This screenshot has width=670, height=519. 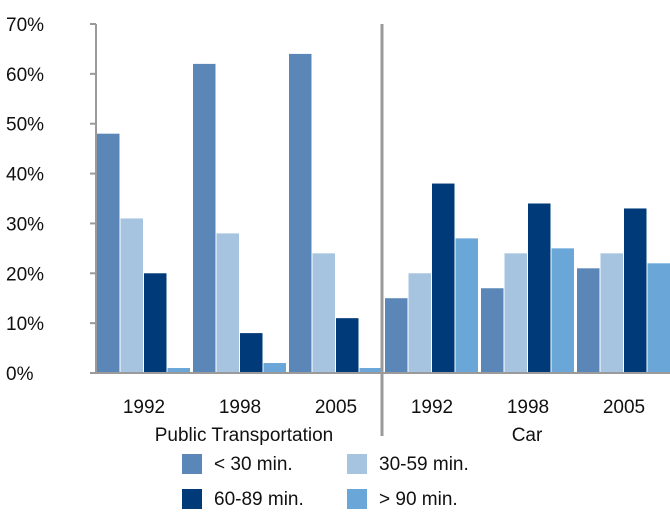 What do you see at coordinates (259, 499) in the screenshot?
I see `legend-label: 60-89 min.` at bounding box center [259, 499].